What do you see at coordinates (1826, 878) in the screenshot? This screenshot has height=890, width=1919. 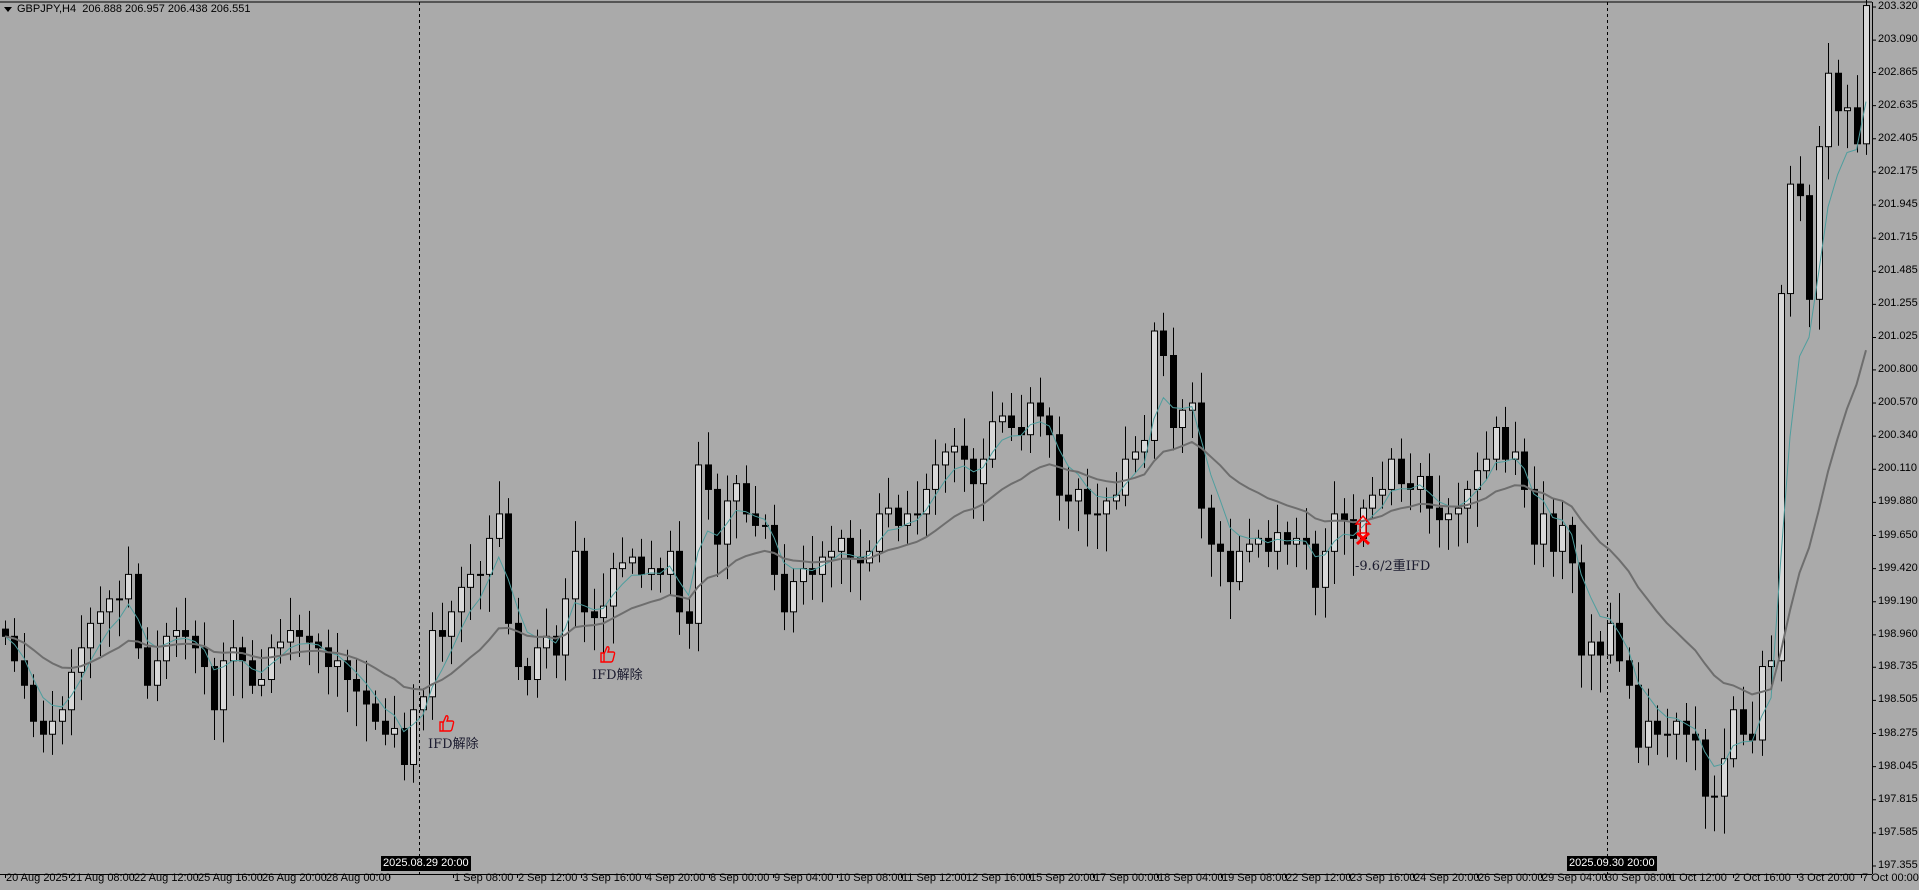 I see `time-label: 3 Oct 20:00` at bounding box center [1826, 878].